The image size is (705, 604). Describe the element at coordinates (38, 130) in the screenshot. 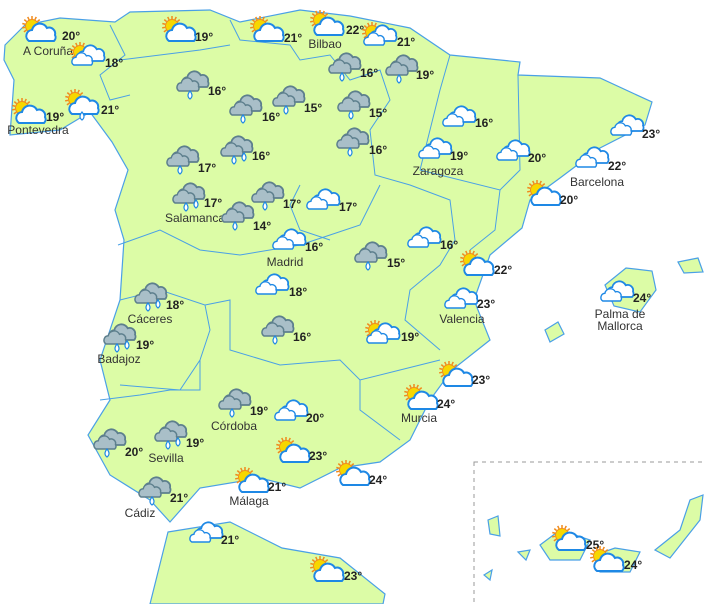

I see `city-label: Pontevedra` at that location.